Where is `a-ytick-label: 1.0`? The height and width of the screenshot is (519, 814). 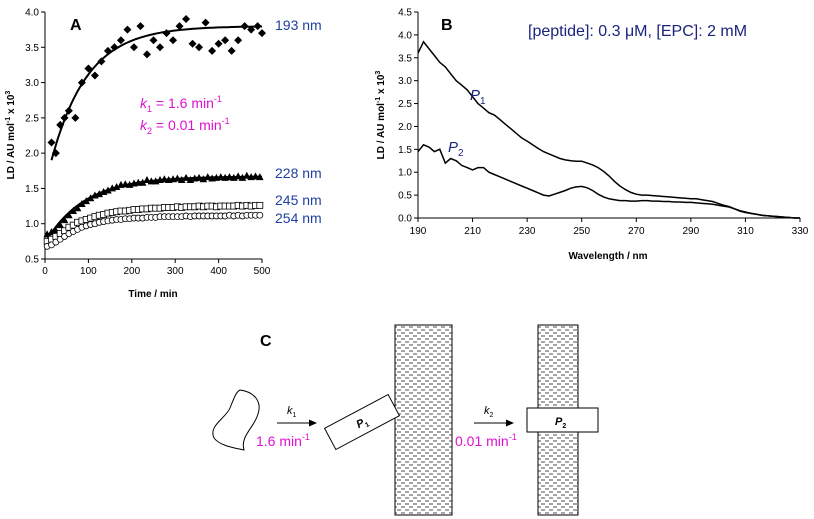 a-ytick-label: 1.0 is located at coordinates (32, 224).